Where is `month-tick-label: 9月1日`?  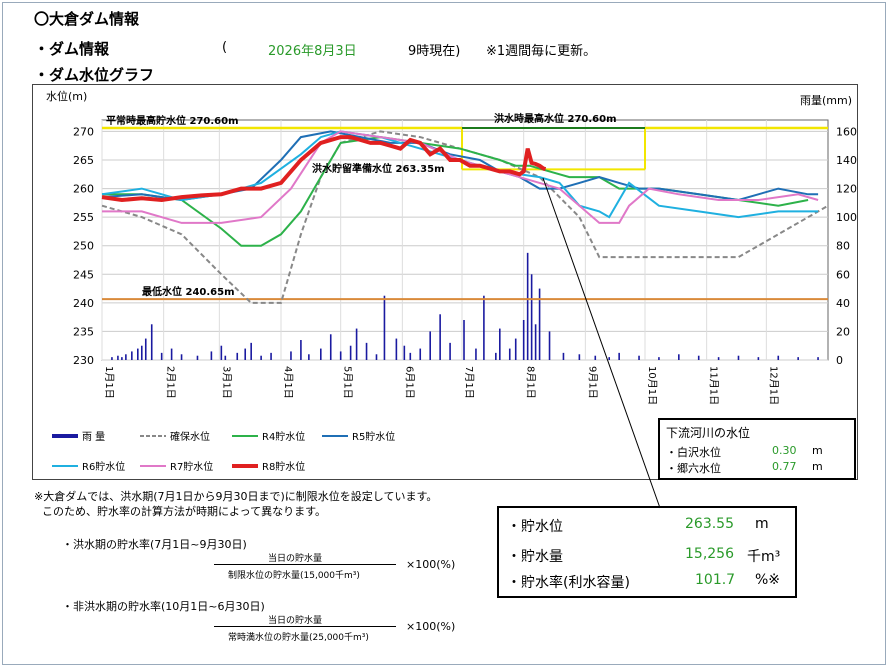
month-tick-label: 9月1日 is located at coordinates (592, 382).